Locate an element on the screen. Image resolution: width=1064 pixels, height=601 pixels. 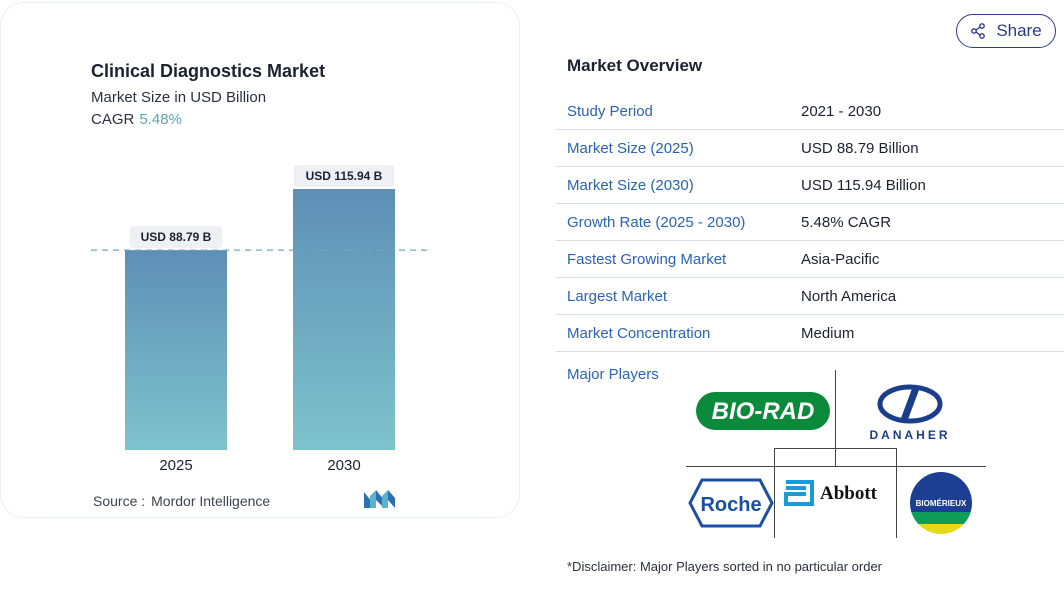
table-row: Market Concentration Medium is located at coordinates (809, 333).